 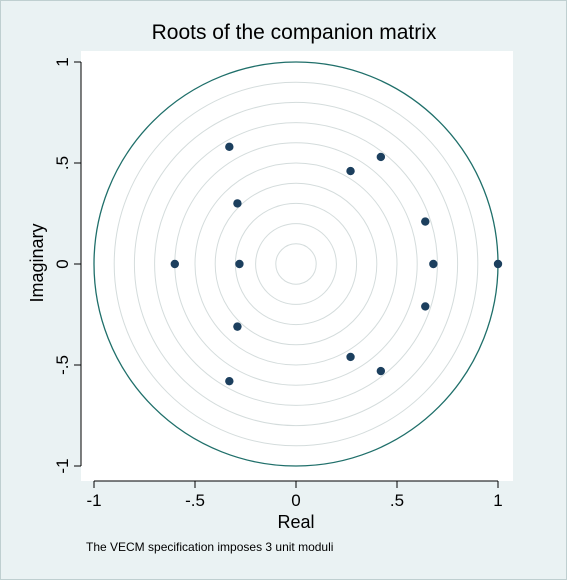 I want to click on x-tick-label: -.5, so click(x=195, y=500).